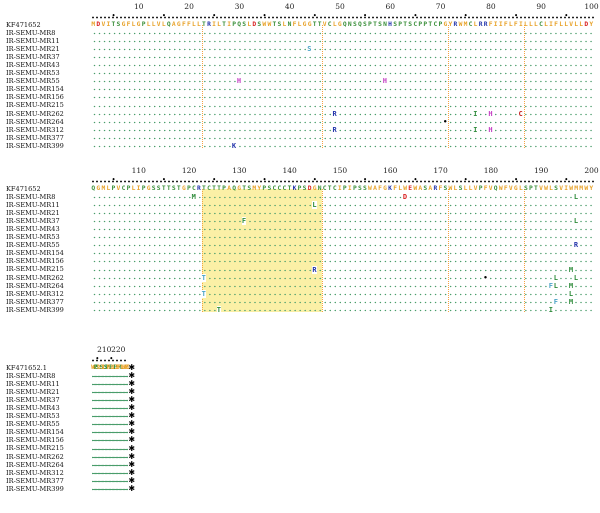  Describe the element at coordinates (475, 113) in the screenshot. I see `substitution-residue: I` at that location.